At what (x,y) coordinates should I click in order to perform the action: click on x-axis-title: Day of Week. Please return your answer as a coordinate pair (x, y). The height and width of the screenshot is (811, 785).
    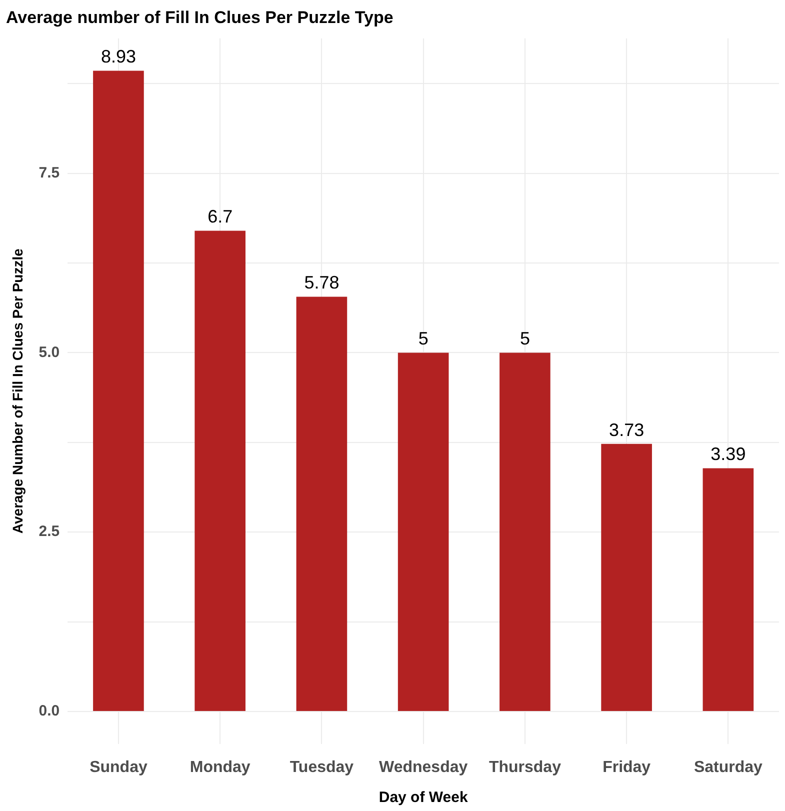
    Looking at the image, I should click on (423, 797).